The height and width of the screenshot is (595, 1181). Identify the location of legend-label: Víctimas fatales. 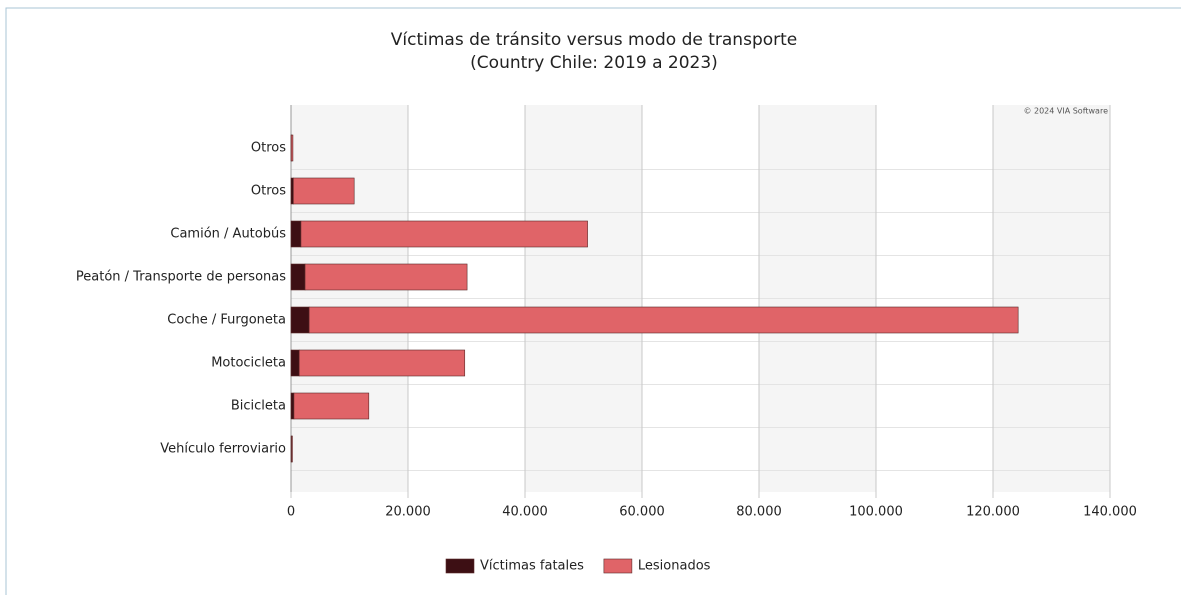
(532, 566).